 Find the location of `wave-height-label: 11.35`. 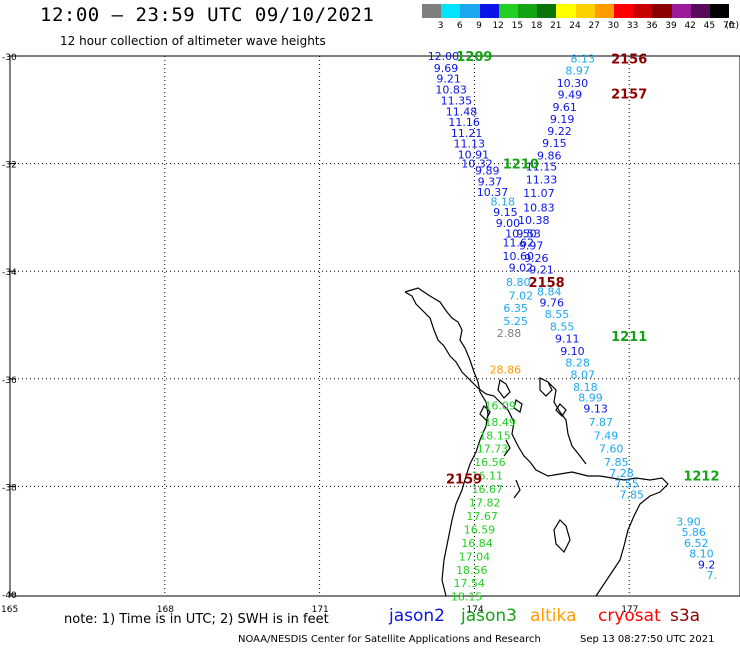

wave-height-label: 11.35 is located at coordinates (457, 101).